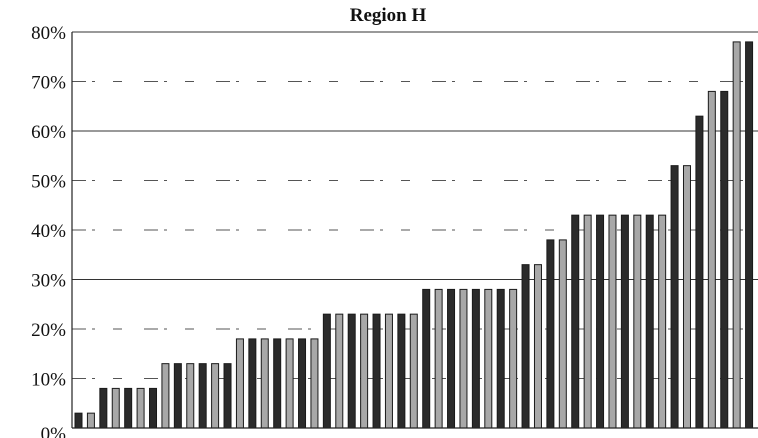 The image size is (758, 438). I want to click on y-tick-label: 40%, so click(48, 231).